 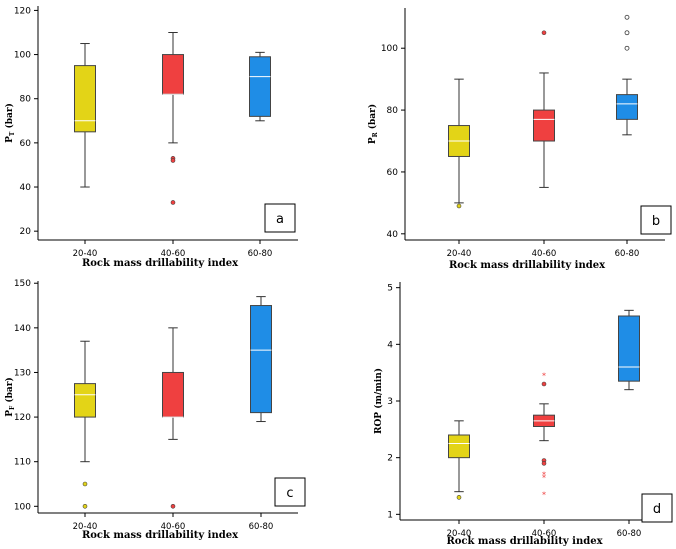 I want to click on panel-label: b, so click(x=656, y=221).